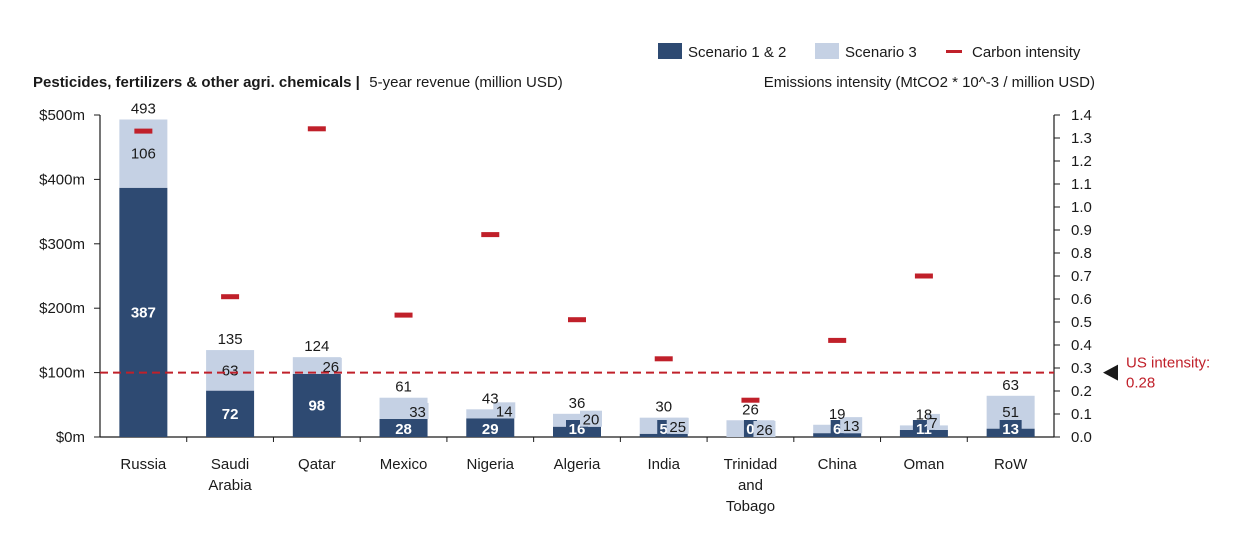 The width and height of the screenshot is (1240, 554). What do you see at coordinates (1010, 385) in the screenshot?
I see `bar-total-label: 63` at bounding box center [1010, 385].